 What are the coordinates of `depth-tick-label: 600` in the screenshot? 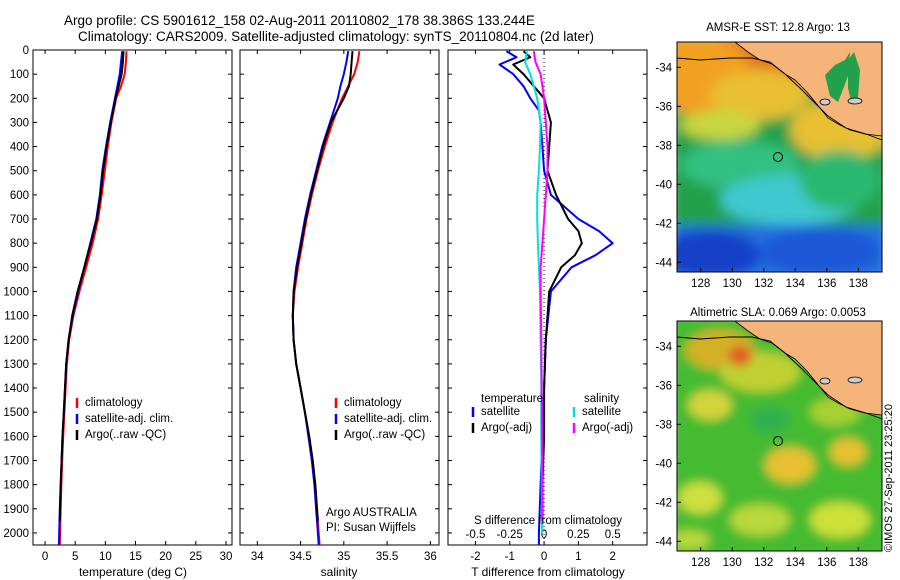 It's located at (19, 196).